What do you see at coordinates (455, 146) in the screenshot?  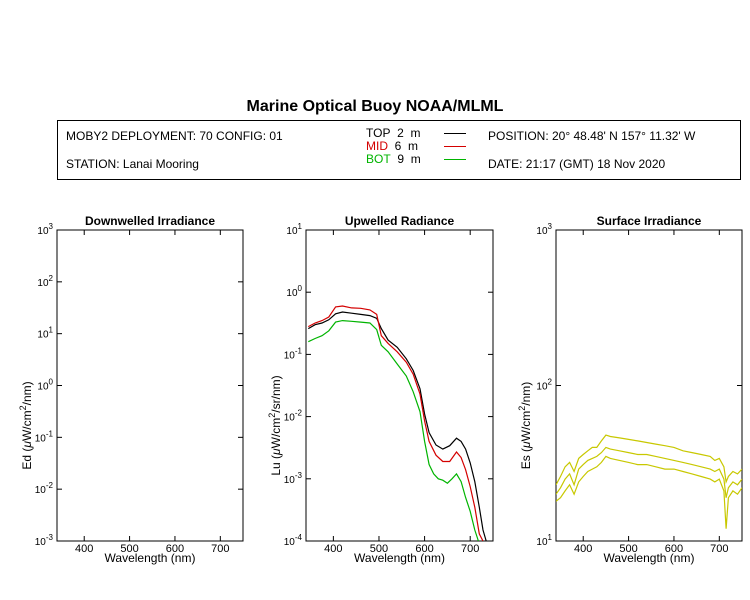 I see `legend-swatch-mid` at bounding box center [455, 146].